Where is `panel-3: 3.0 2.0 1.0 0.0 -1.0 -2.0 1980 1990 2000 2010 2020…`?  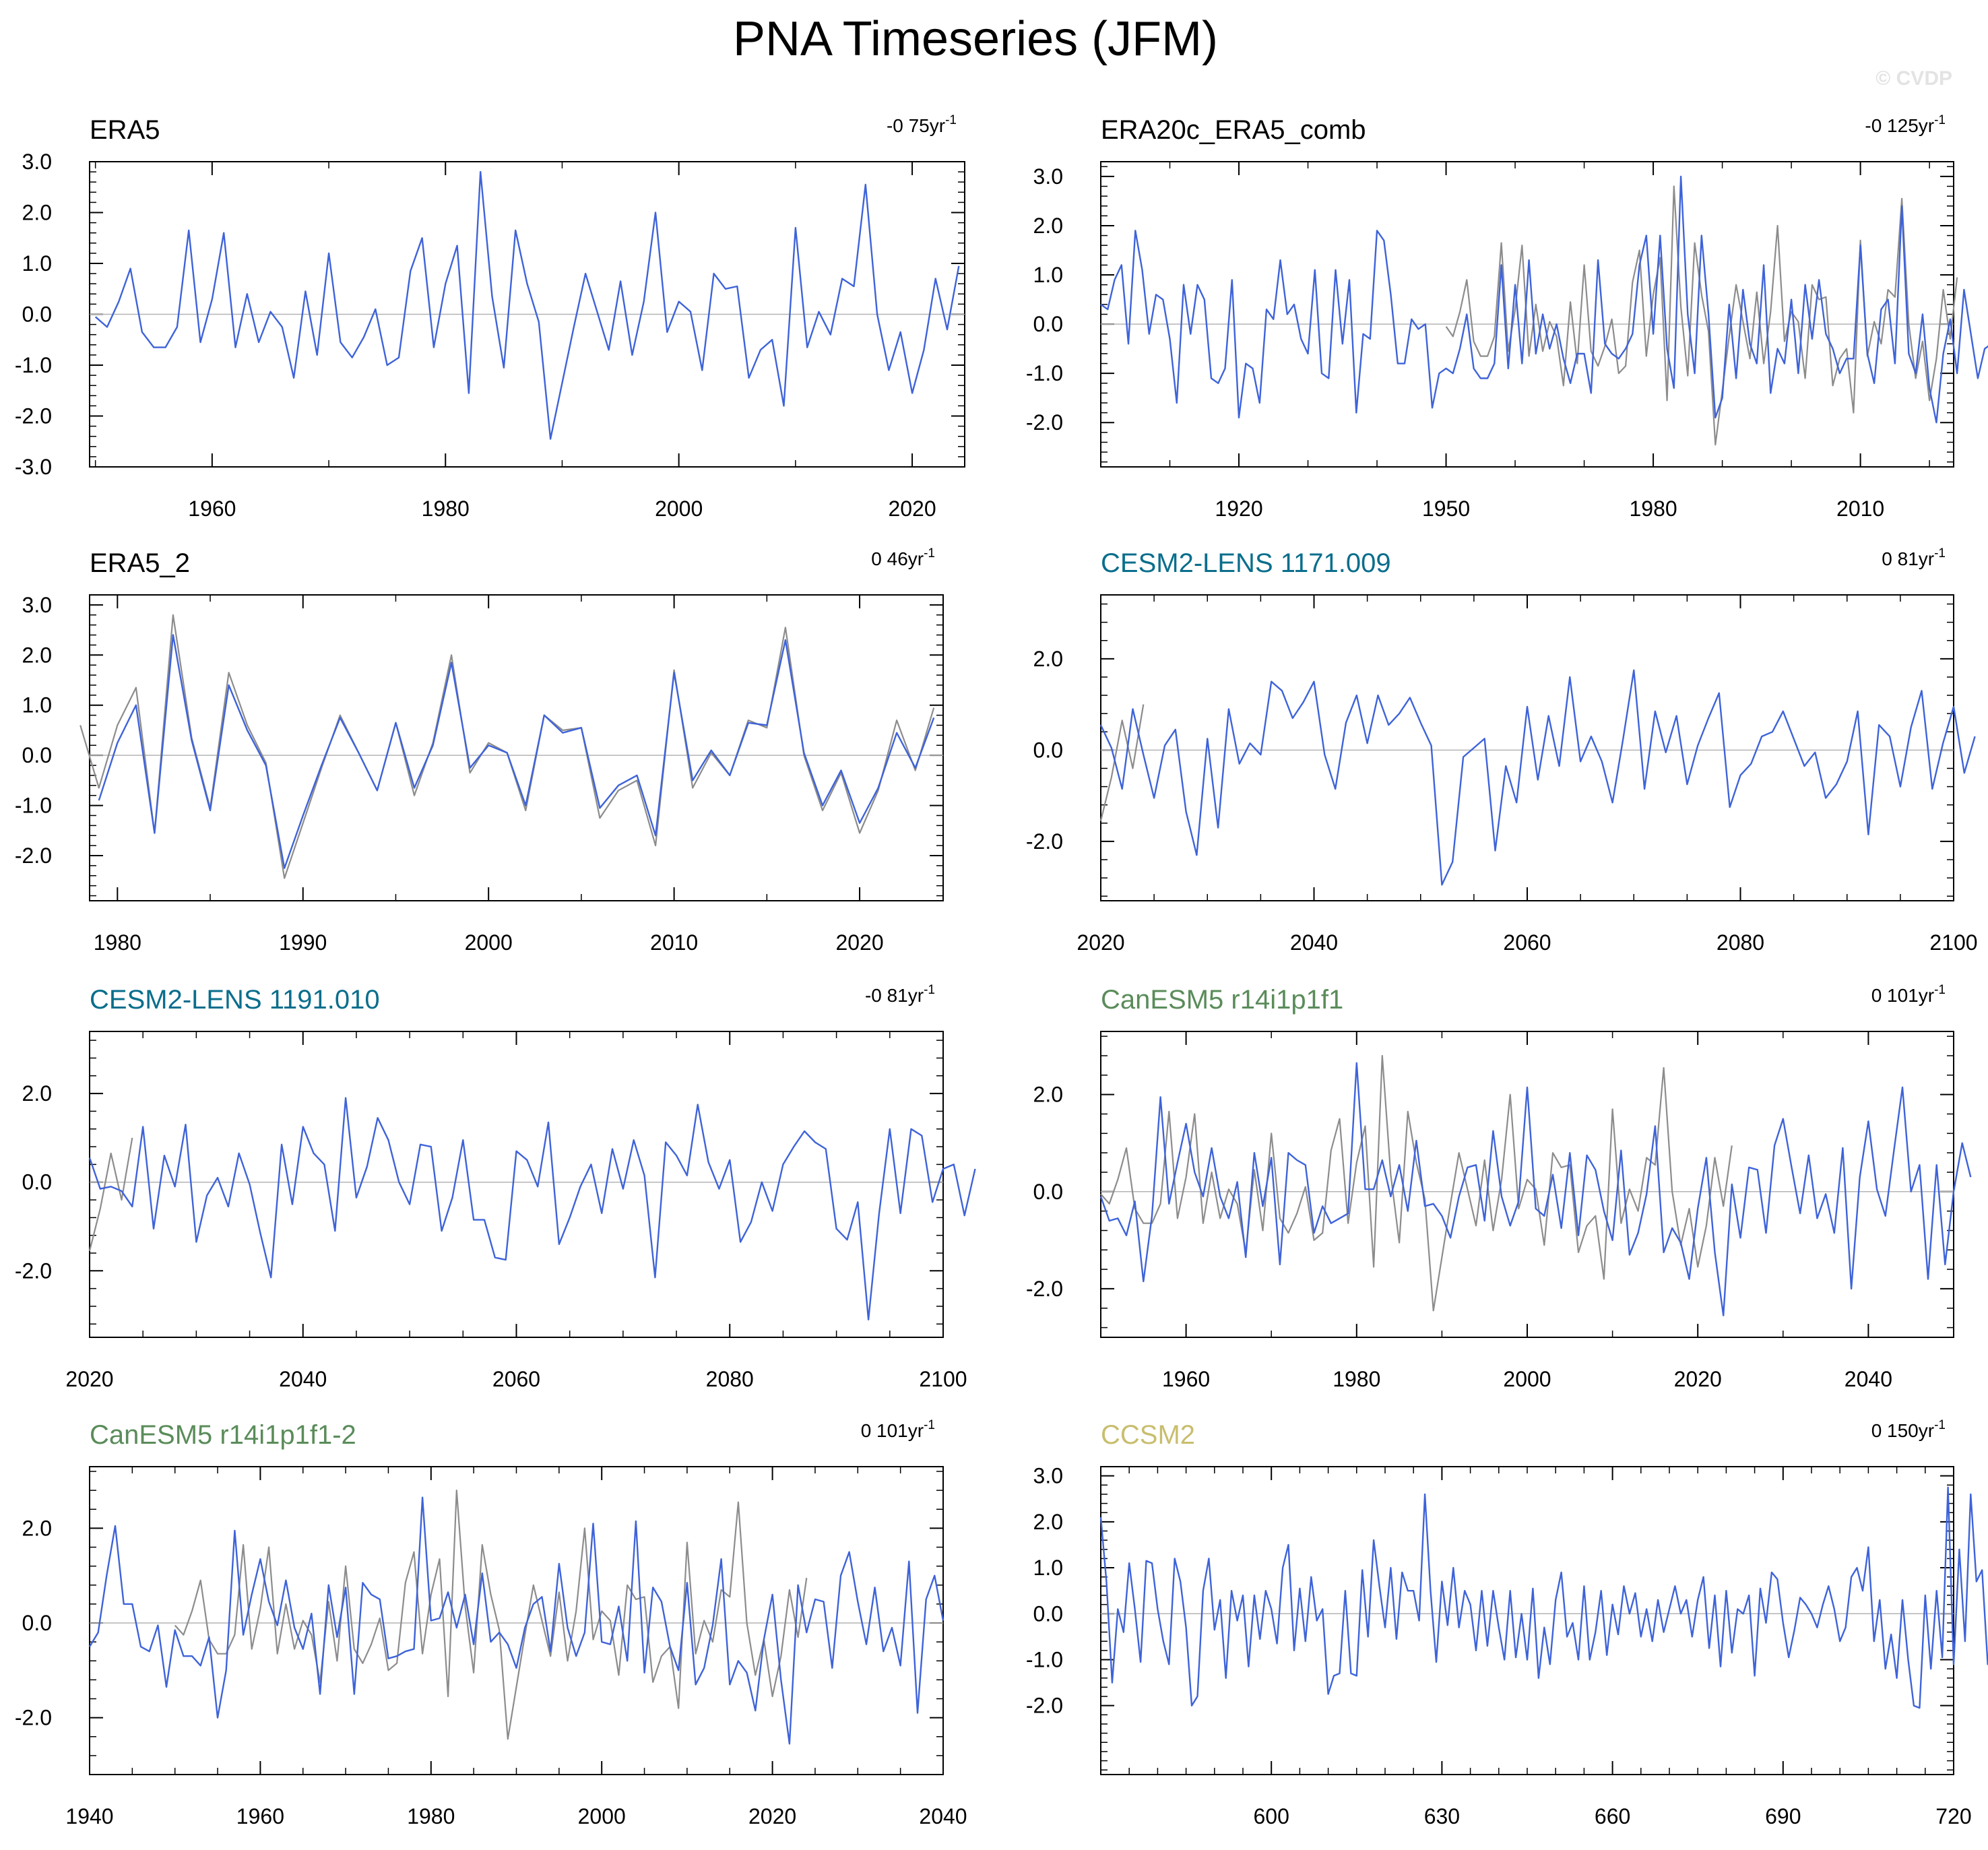
panel-3: 3.0 2.0 1.0 0.0 -1.0 -2.0 1980 1990 2000 2010 2020… is located at coordinates (480, 750).